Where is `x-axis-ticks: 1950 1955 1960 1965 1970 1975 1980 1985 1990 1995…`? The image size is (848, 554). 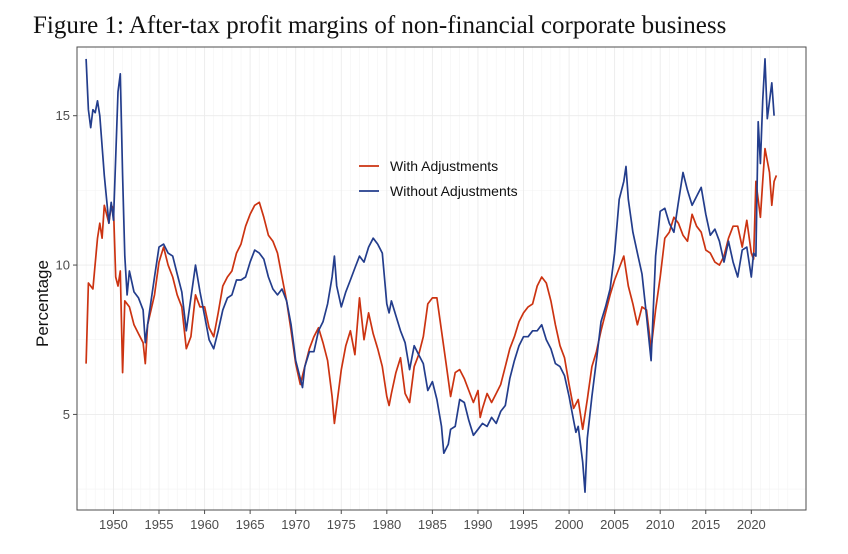 x-axis-ticks: 1950 1955 1960 1965 1970 1975 1980 1985 1990 1995… is located at coordinates (432, 521).